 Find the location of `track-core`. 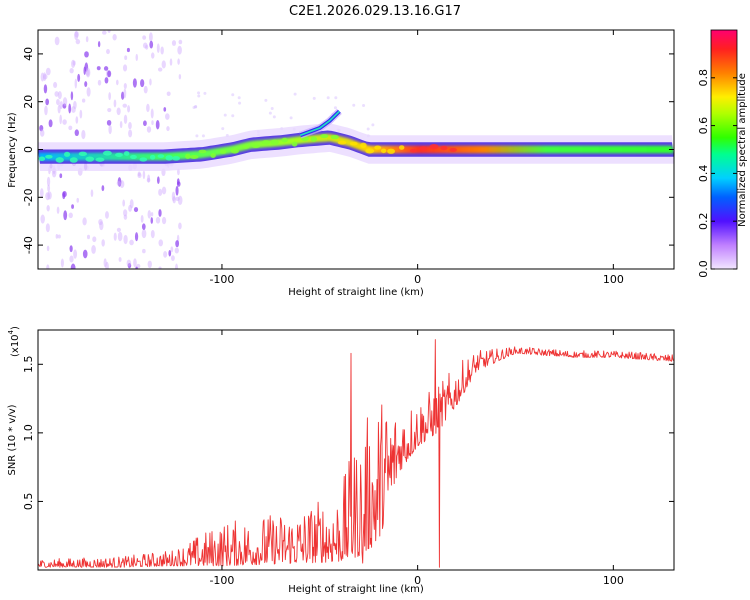

track-core is located at coordinates (356, 147).